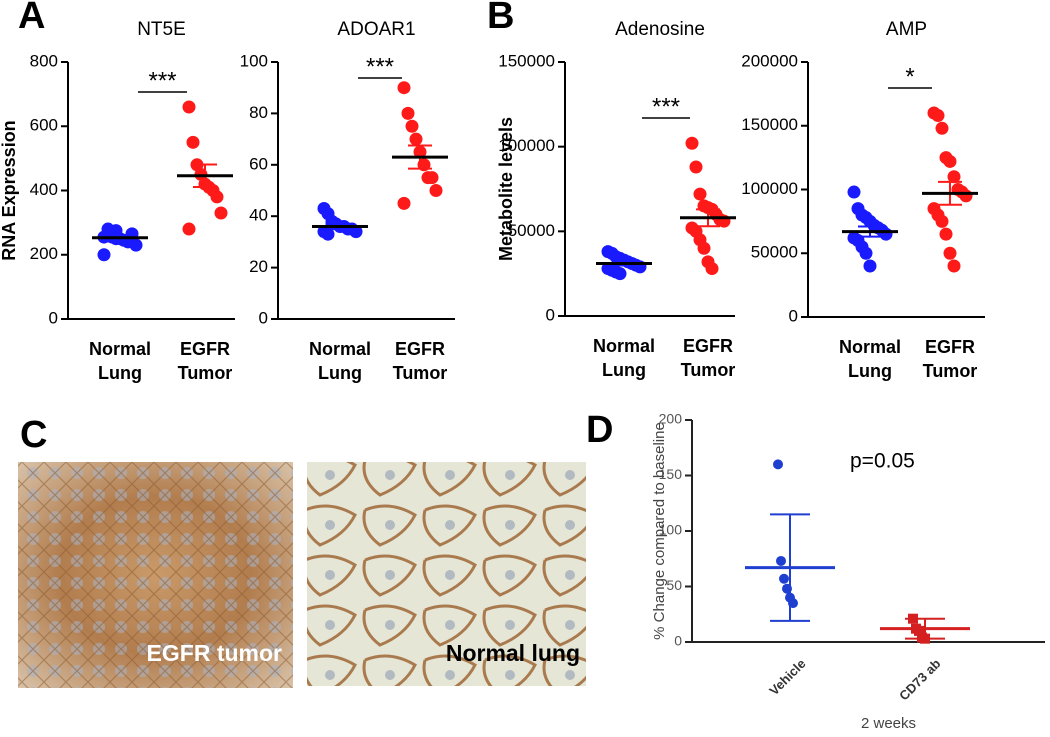 Image resolution: width=1050 pixels, height=737 pixels. I want to click on y-axis-label: % Change compared to baseline, so click(659, 531).